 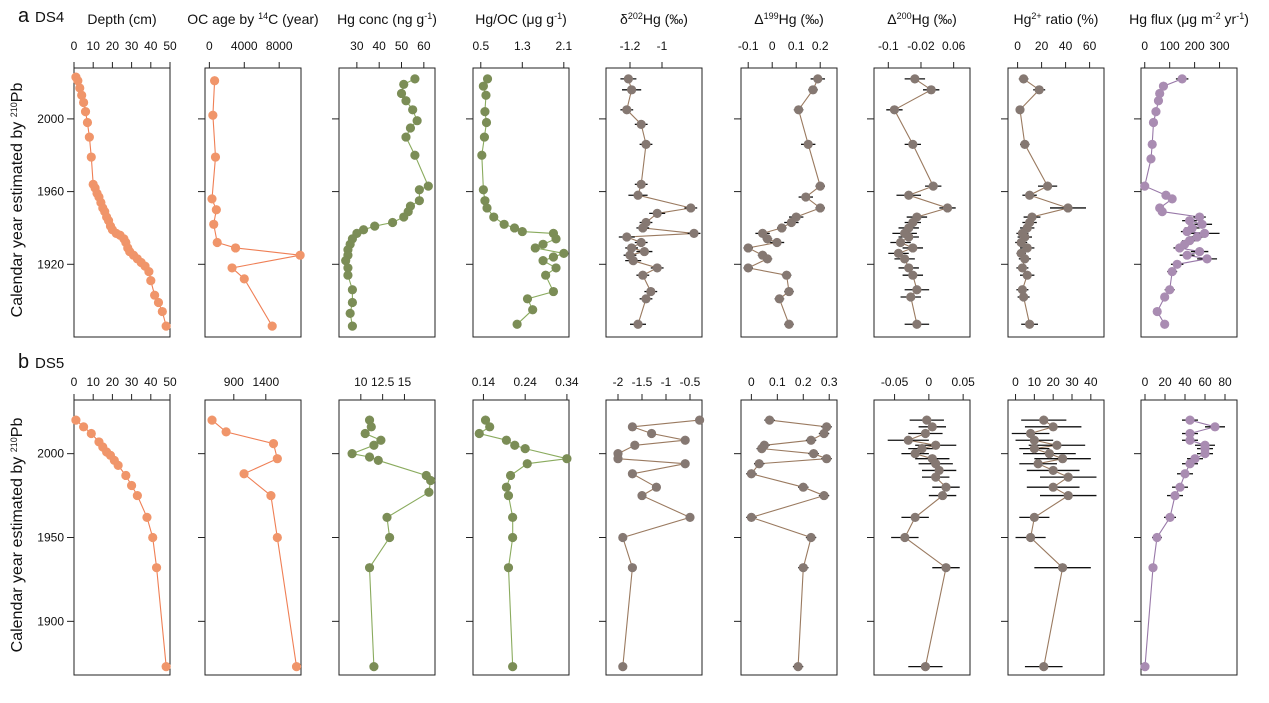 What do you see at coordinates (1195, 46) in the screenshot?
I see `x-tick-label: 200` at bounding box center [1195, 46].